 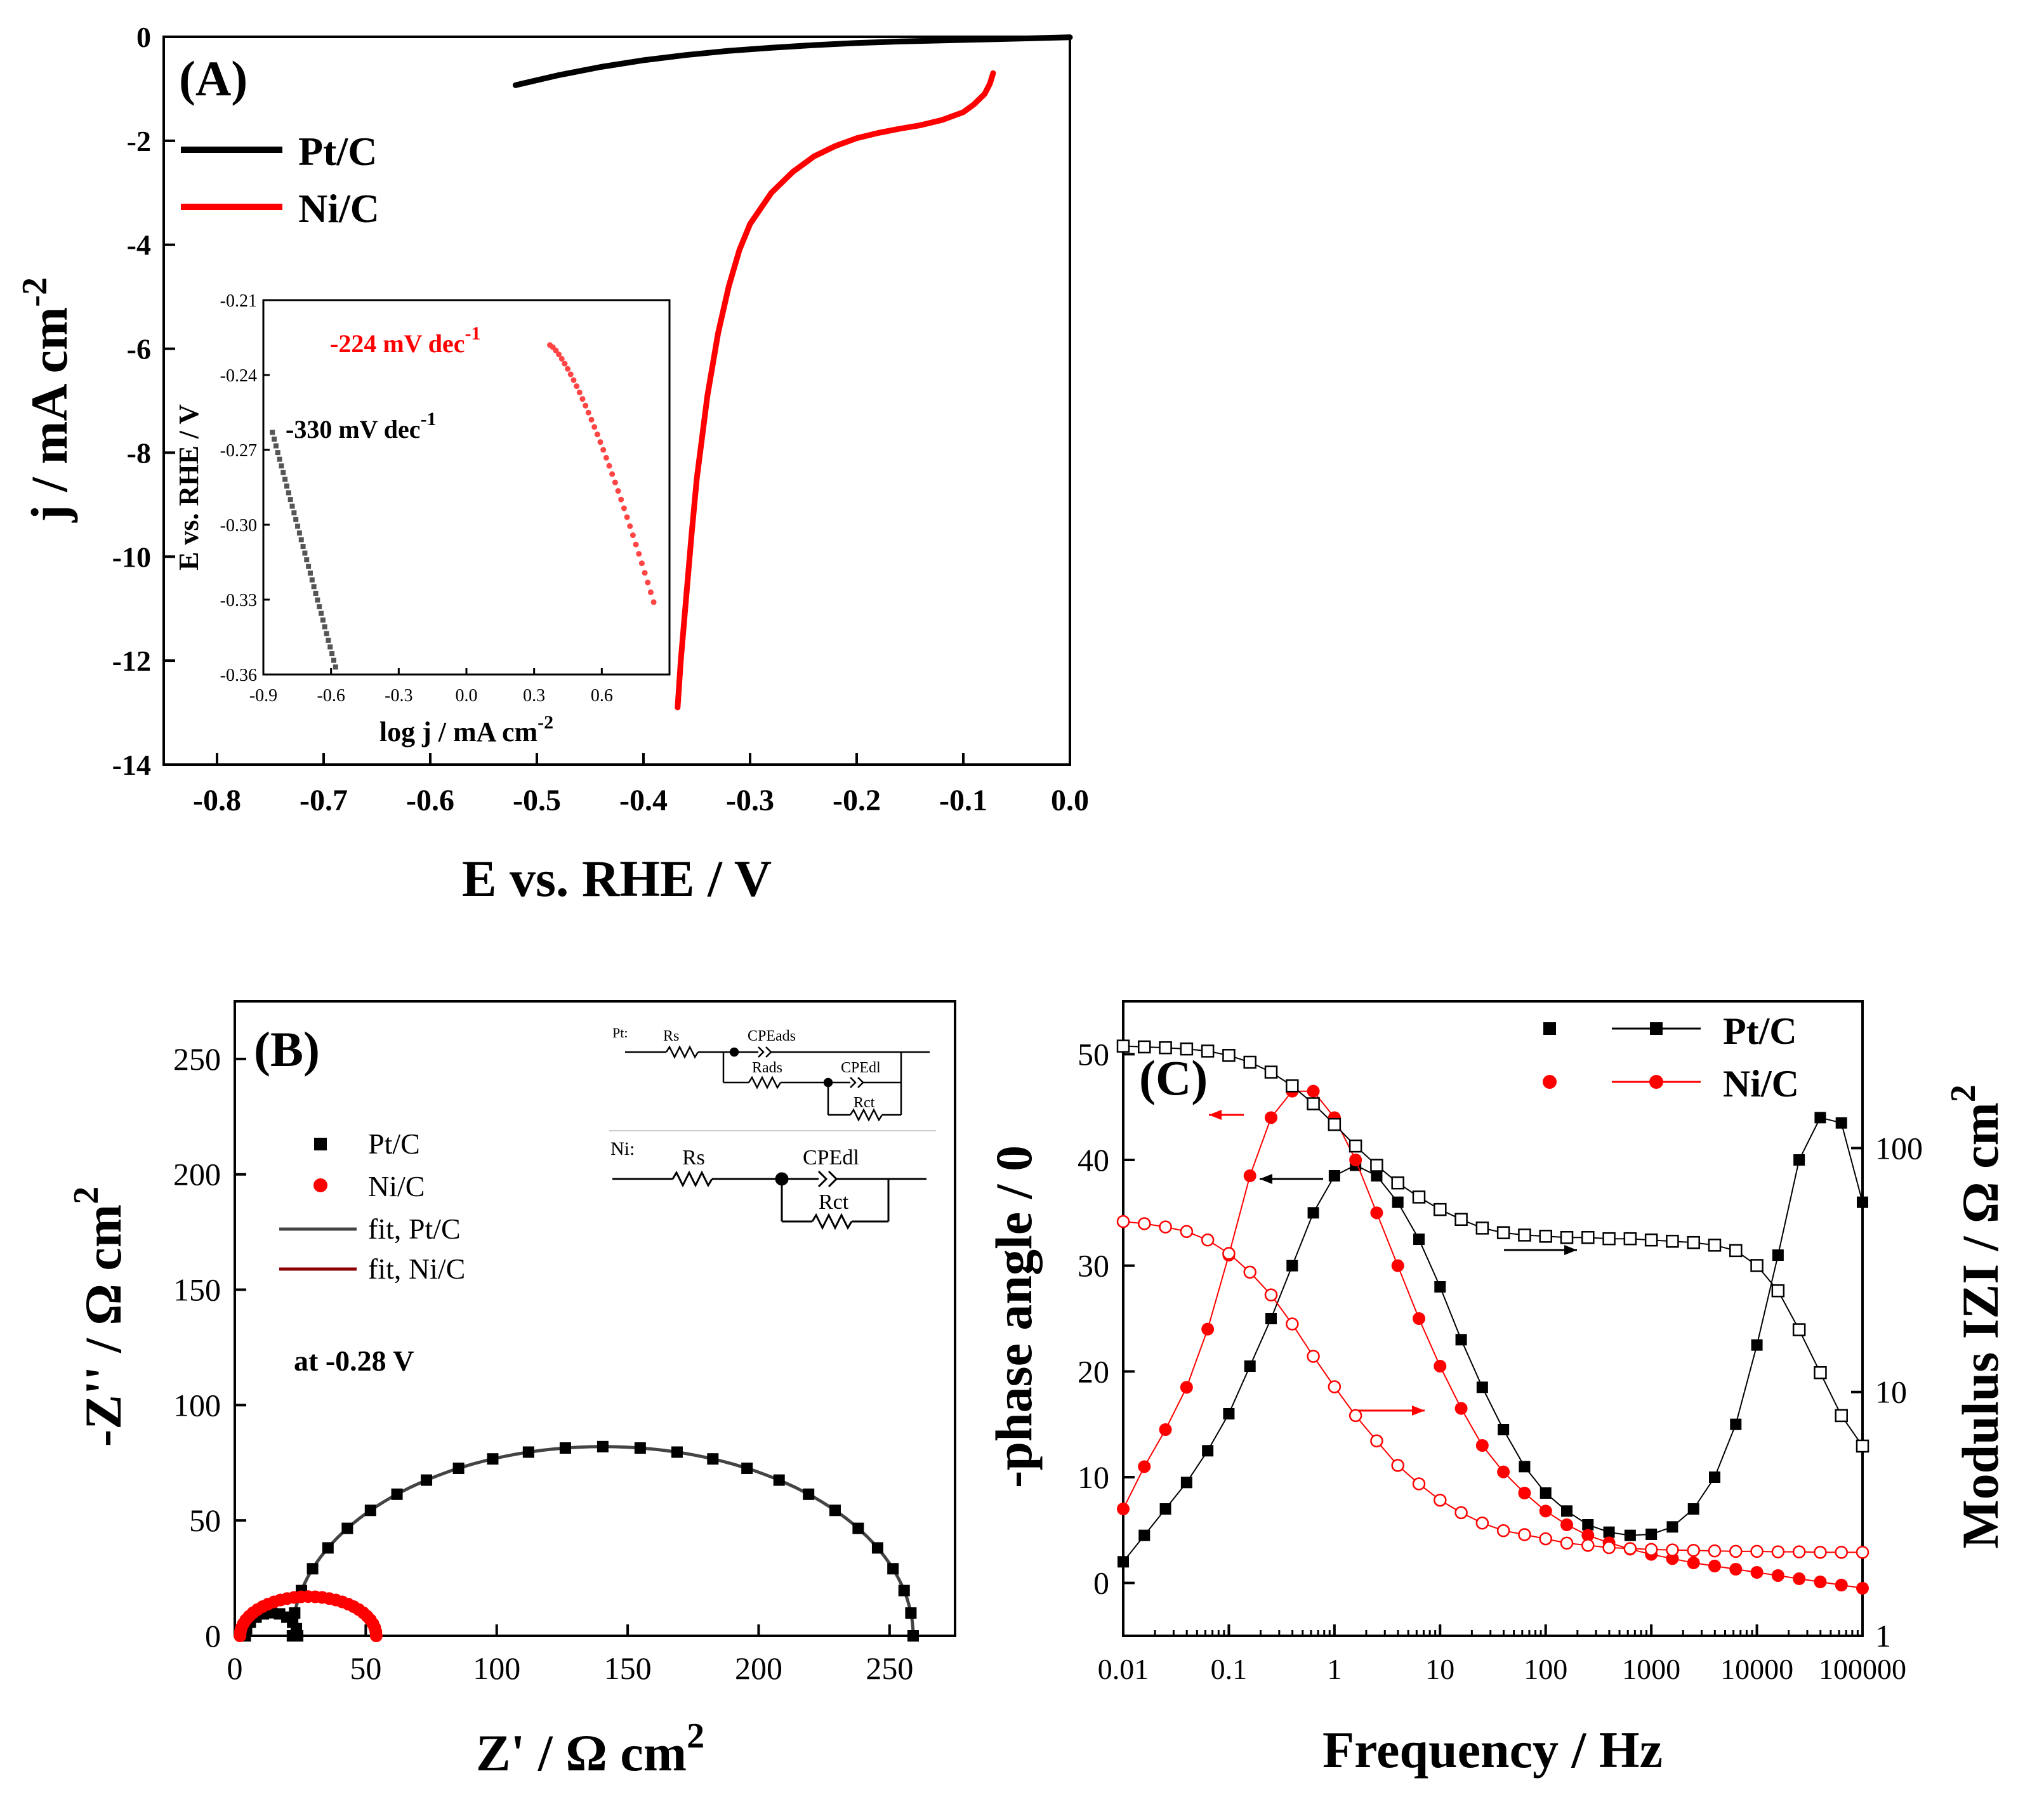 What do you see at coordinates (758, 1668) in the screenshot?
I see `x-tick-label: 200` at bounding box center [758, 1668].